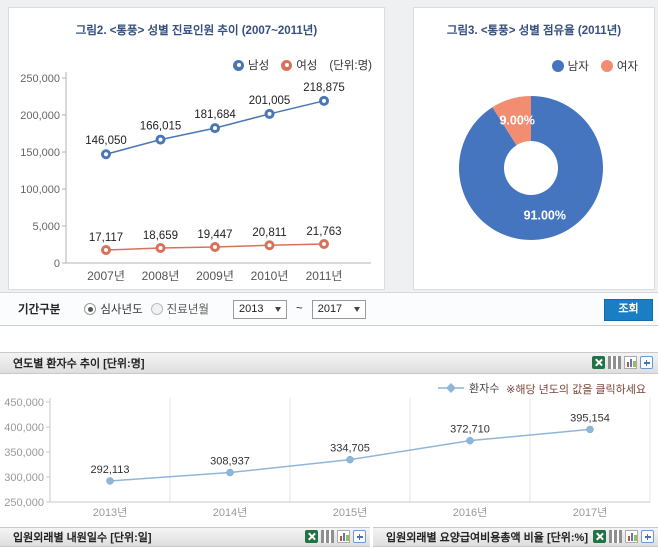 Image resolution: width=658 pixels, height=550 pixels. What do you see at coordinates (484, 389) in the screenshot?
I see `patients-legend-label: 환자수` at bounding box center [484, 389].